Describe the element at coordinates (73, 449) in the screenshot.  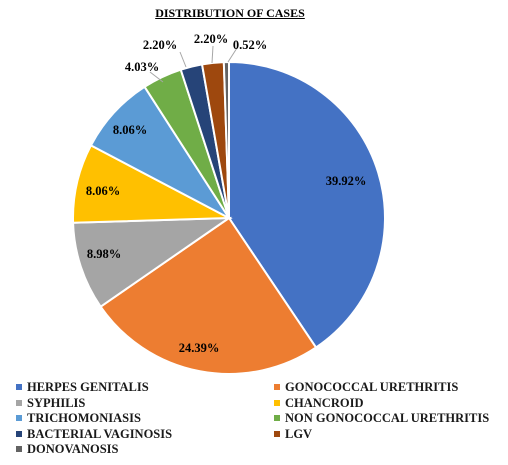
I see `legend-label: DONOVANOSIS` at that location.